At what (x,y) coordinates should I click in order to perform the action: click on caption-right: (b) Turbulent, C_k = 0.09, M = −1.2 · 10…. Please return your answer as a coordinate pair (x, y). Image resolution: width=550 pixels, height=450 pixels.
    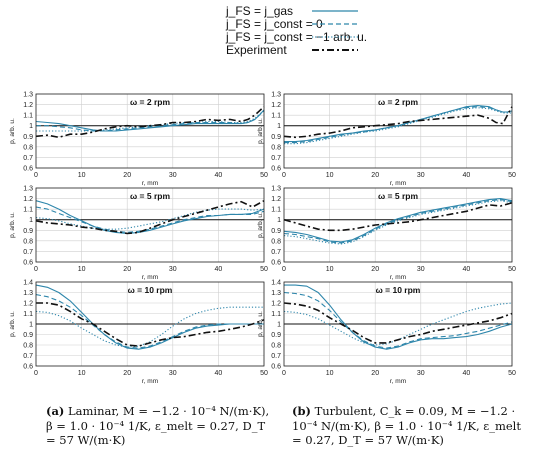
    Looking at the image, I should click on (413, 426).